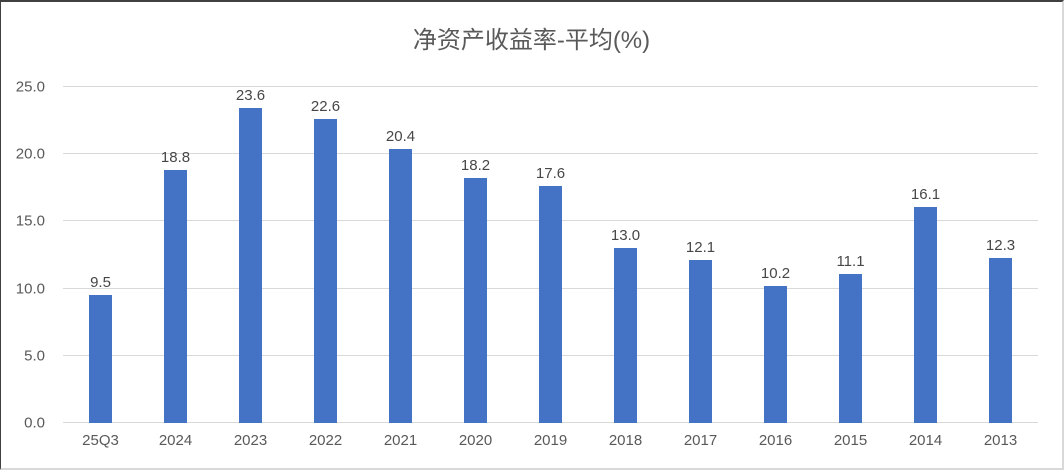  Describe the element at coordinates (325, 107) in the screenshot. I see `bar-value-label: 22.6` at that location.